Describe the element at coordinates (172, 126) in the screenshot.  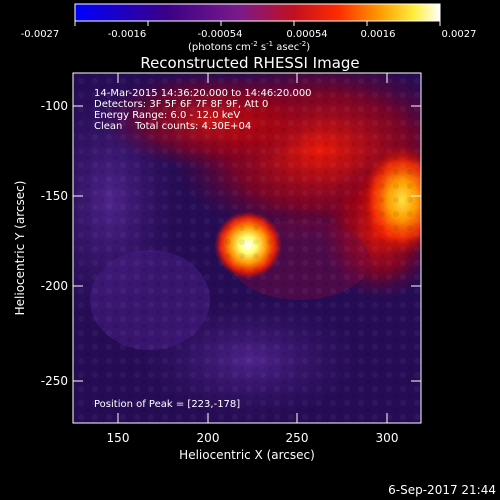
I see `info-line-clean: Clean Total counts: 4.30E+04` at that location.